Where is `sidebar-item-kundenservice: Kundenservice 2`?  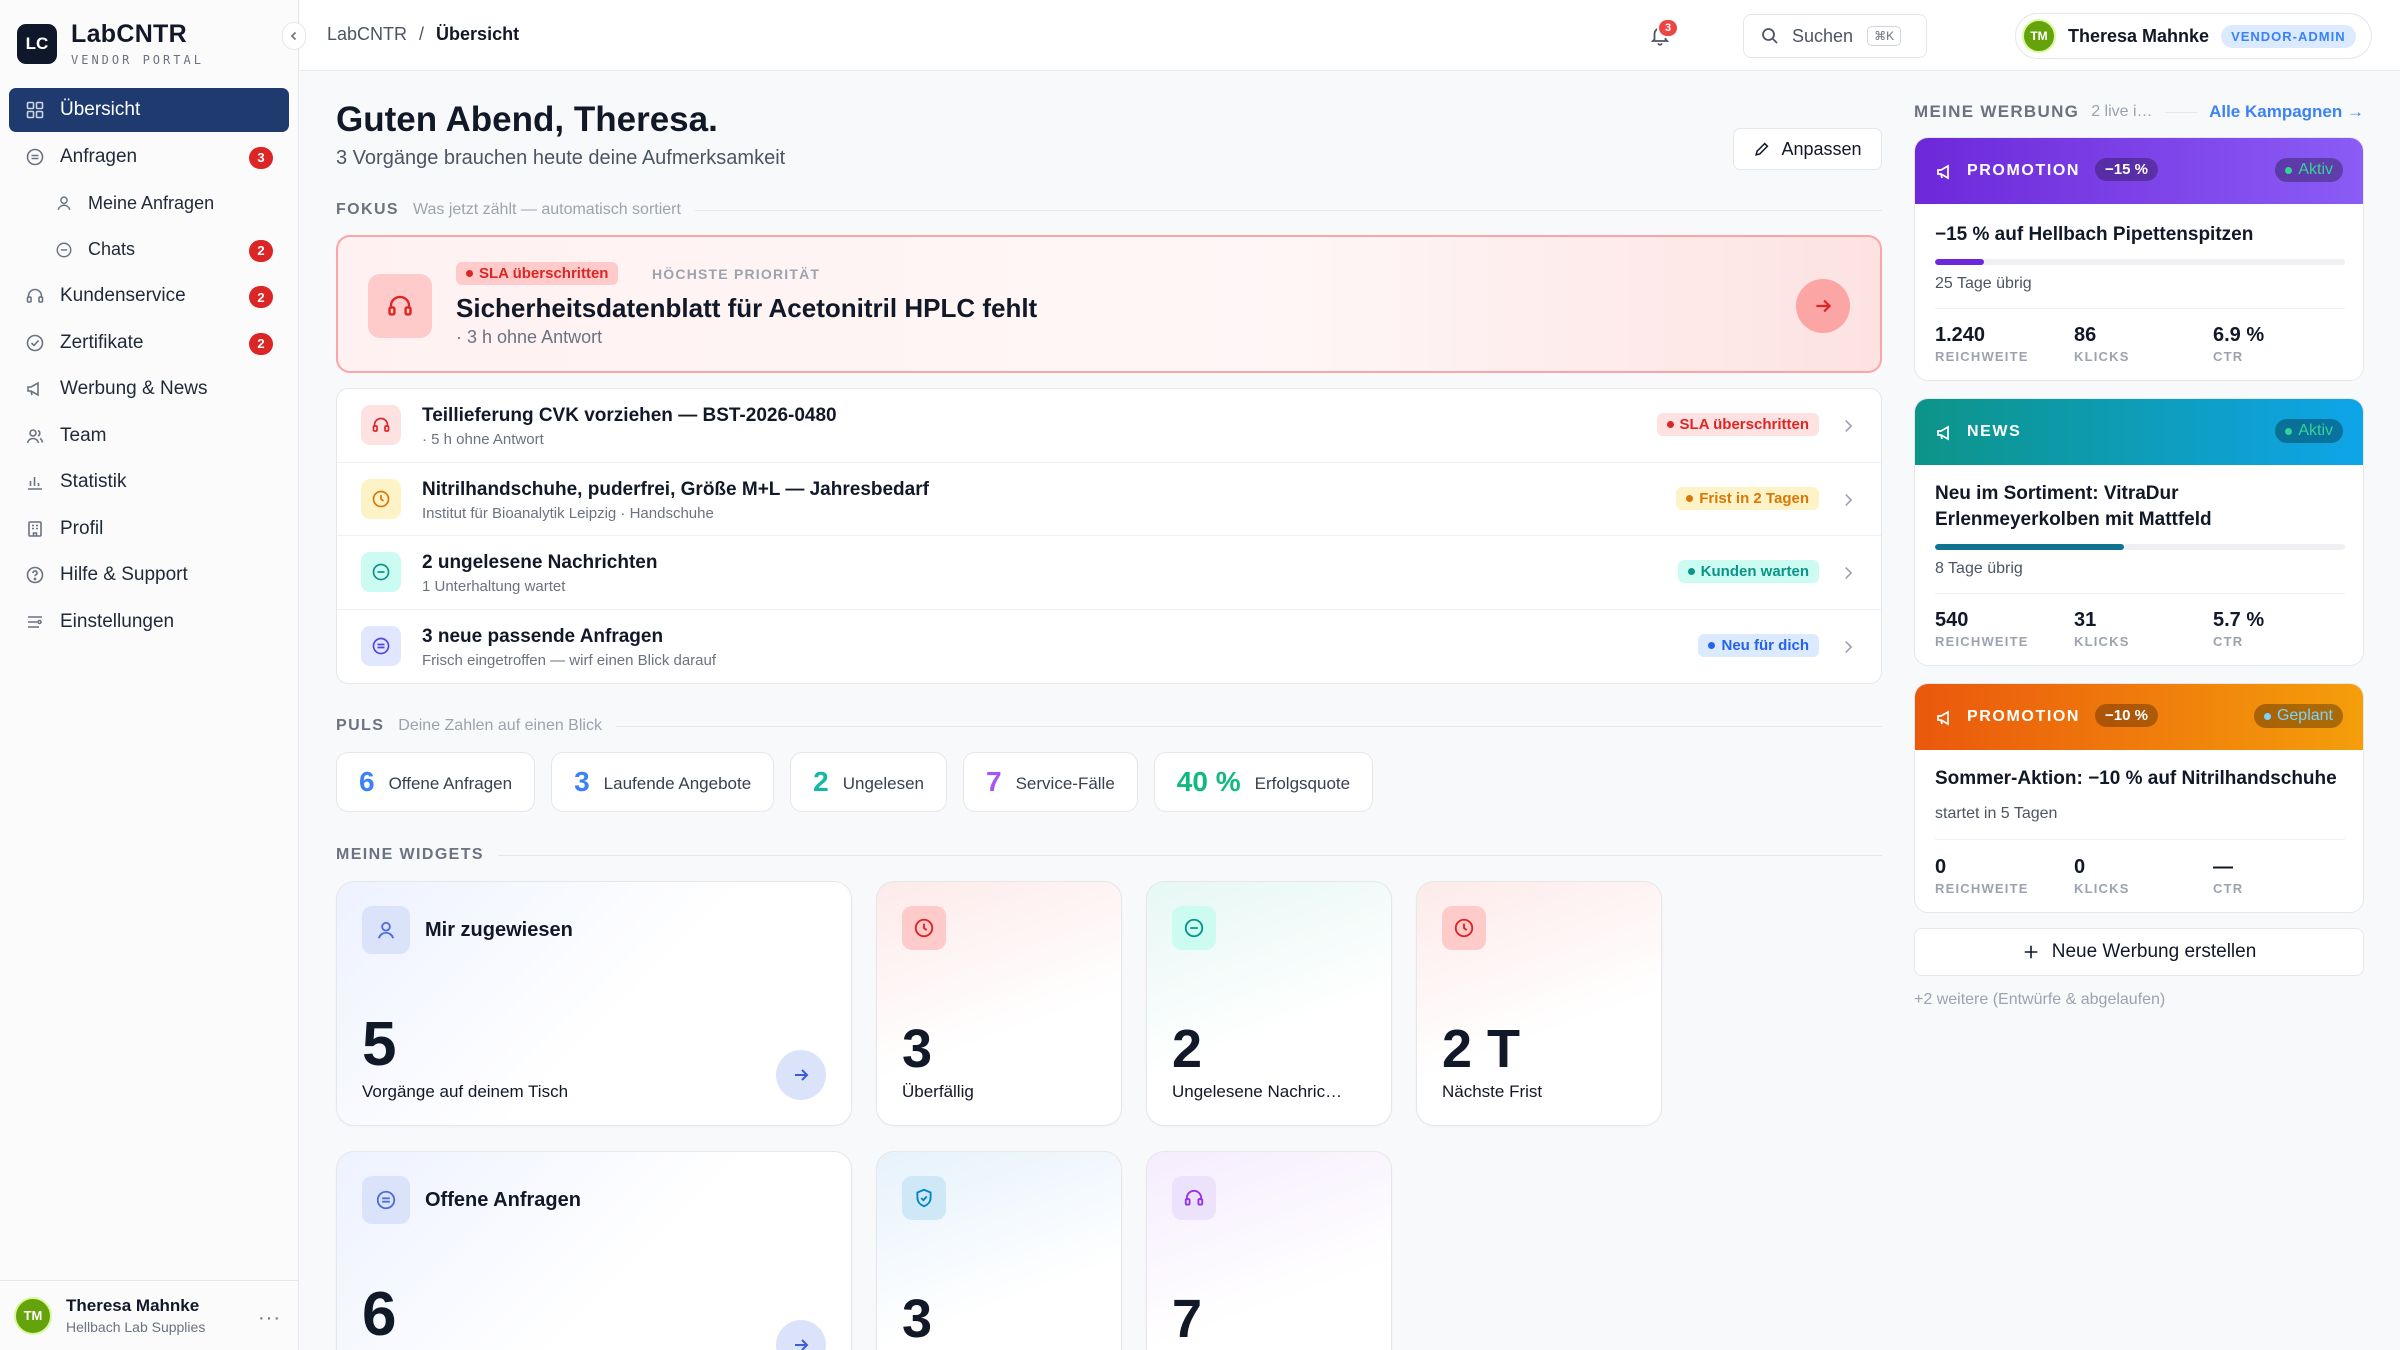 sidebar-item-kundenservice: Kundenservice 2 is located at coordinates (149, 296).